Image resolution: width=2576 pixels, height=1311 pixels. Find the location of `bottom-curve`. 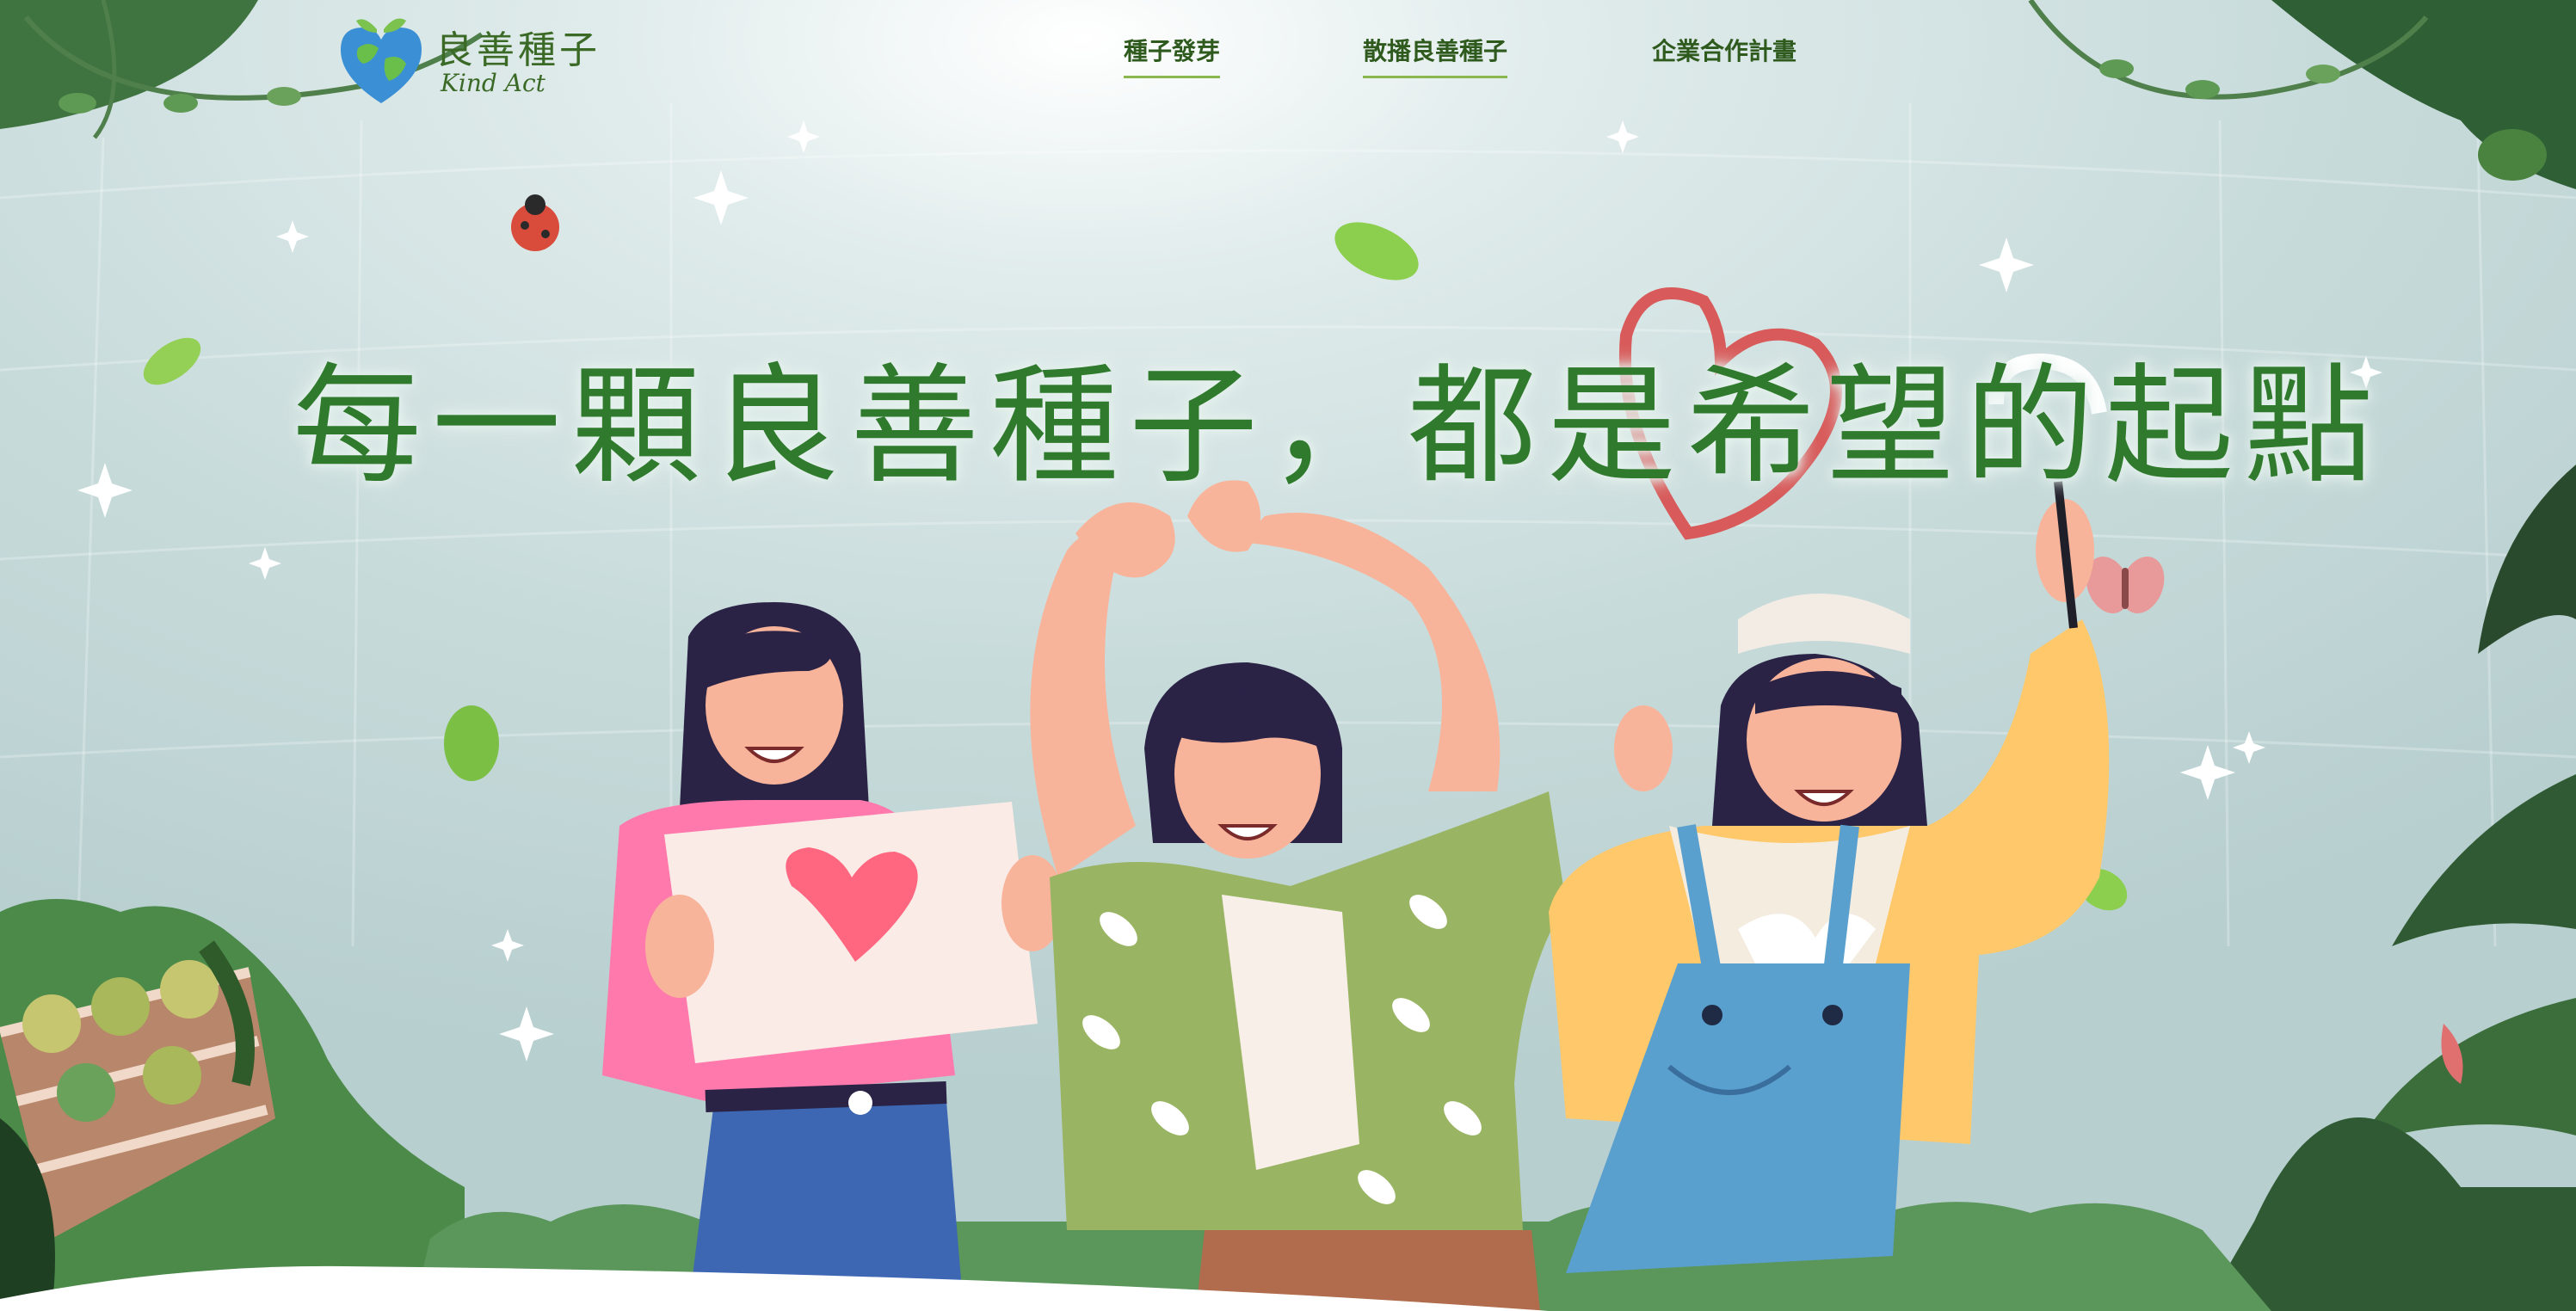

bottom-curve is located at coordinates (775, 1288).